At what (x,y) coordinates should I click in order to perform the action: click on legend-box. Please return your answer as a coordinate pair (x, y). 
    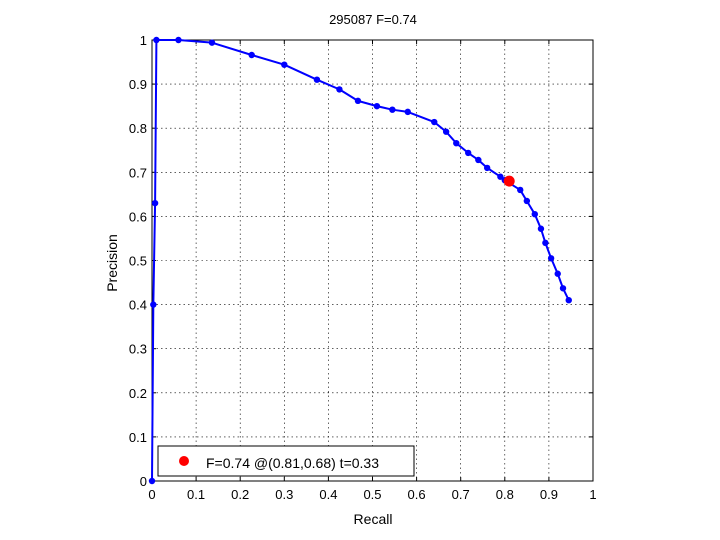
    Looking at the image, I should click on (286, 461).